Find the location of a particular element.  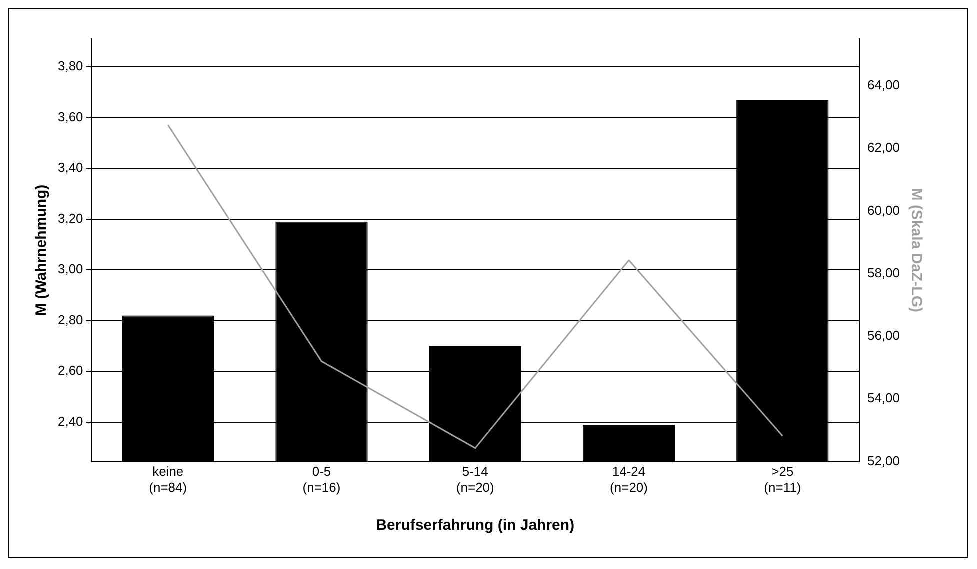

y-tick-label: 3,40 is located at coordinates (71, 168).